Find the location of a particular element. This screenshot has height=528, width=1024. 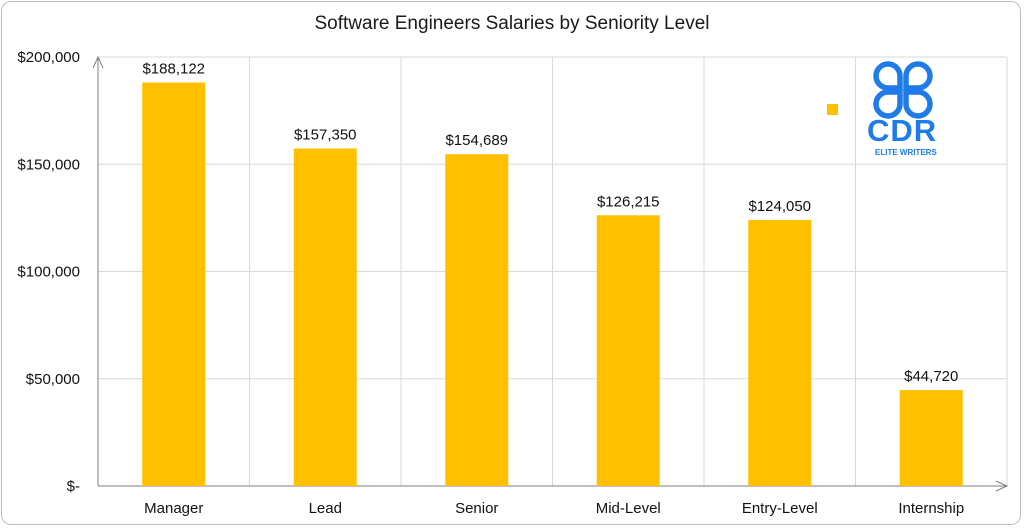

y-tick-label: $100,000 is located at coordinates (48, 272).